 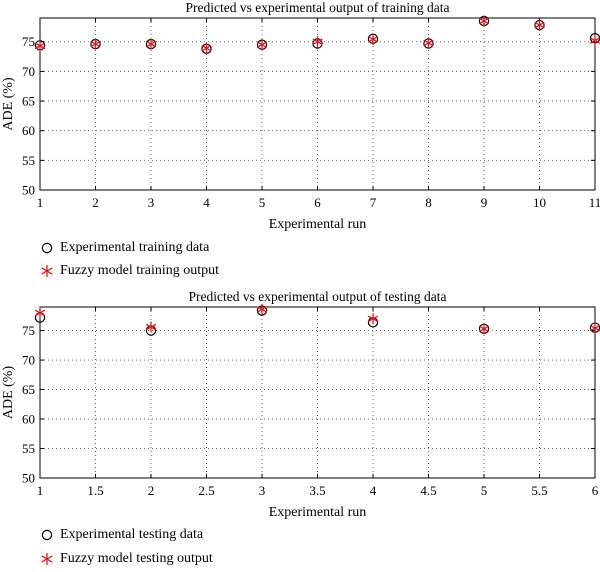 I want to click on x-tick-label: 11, so click(x=594, y=202).